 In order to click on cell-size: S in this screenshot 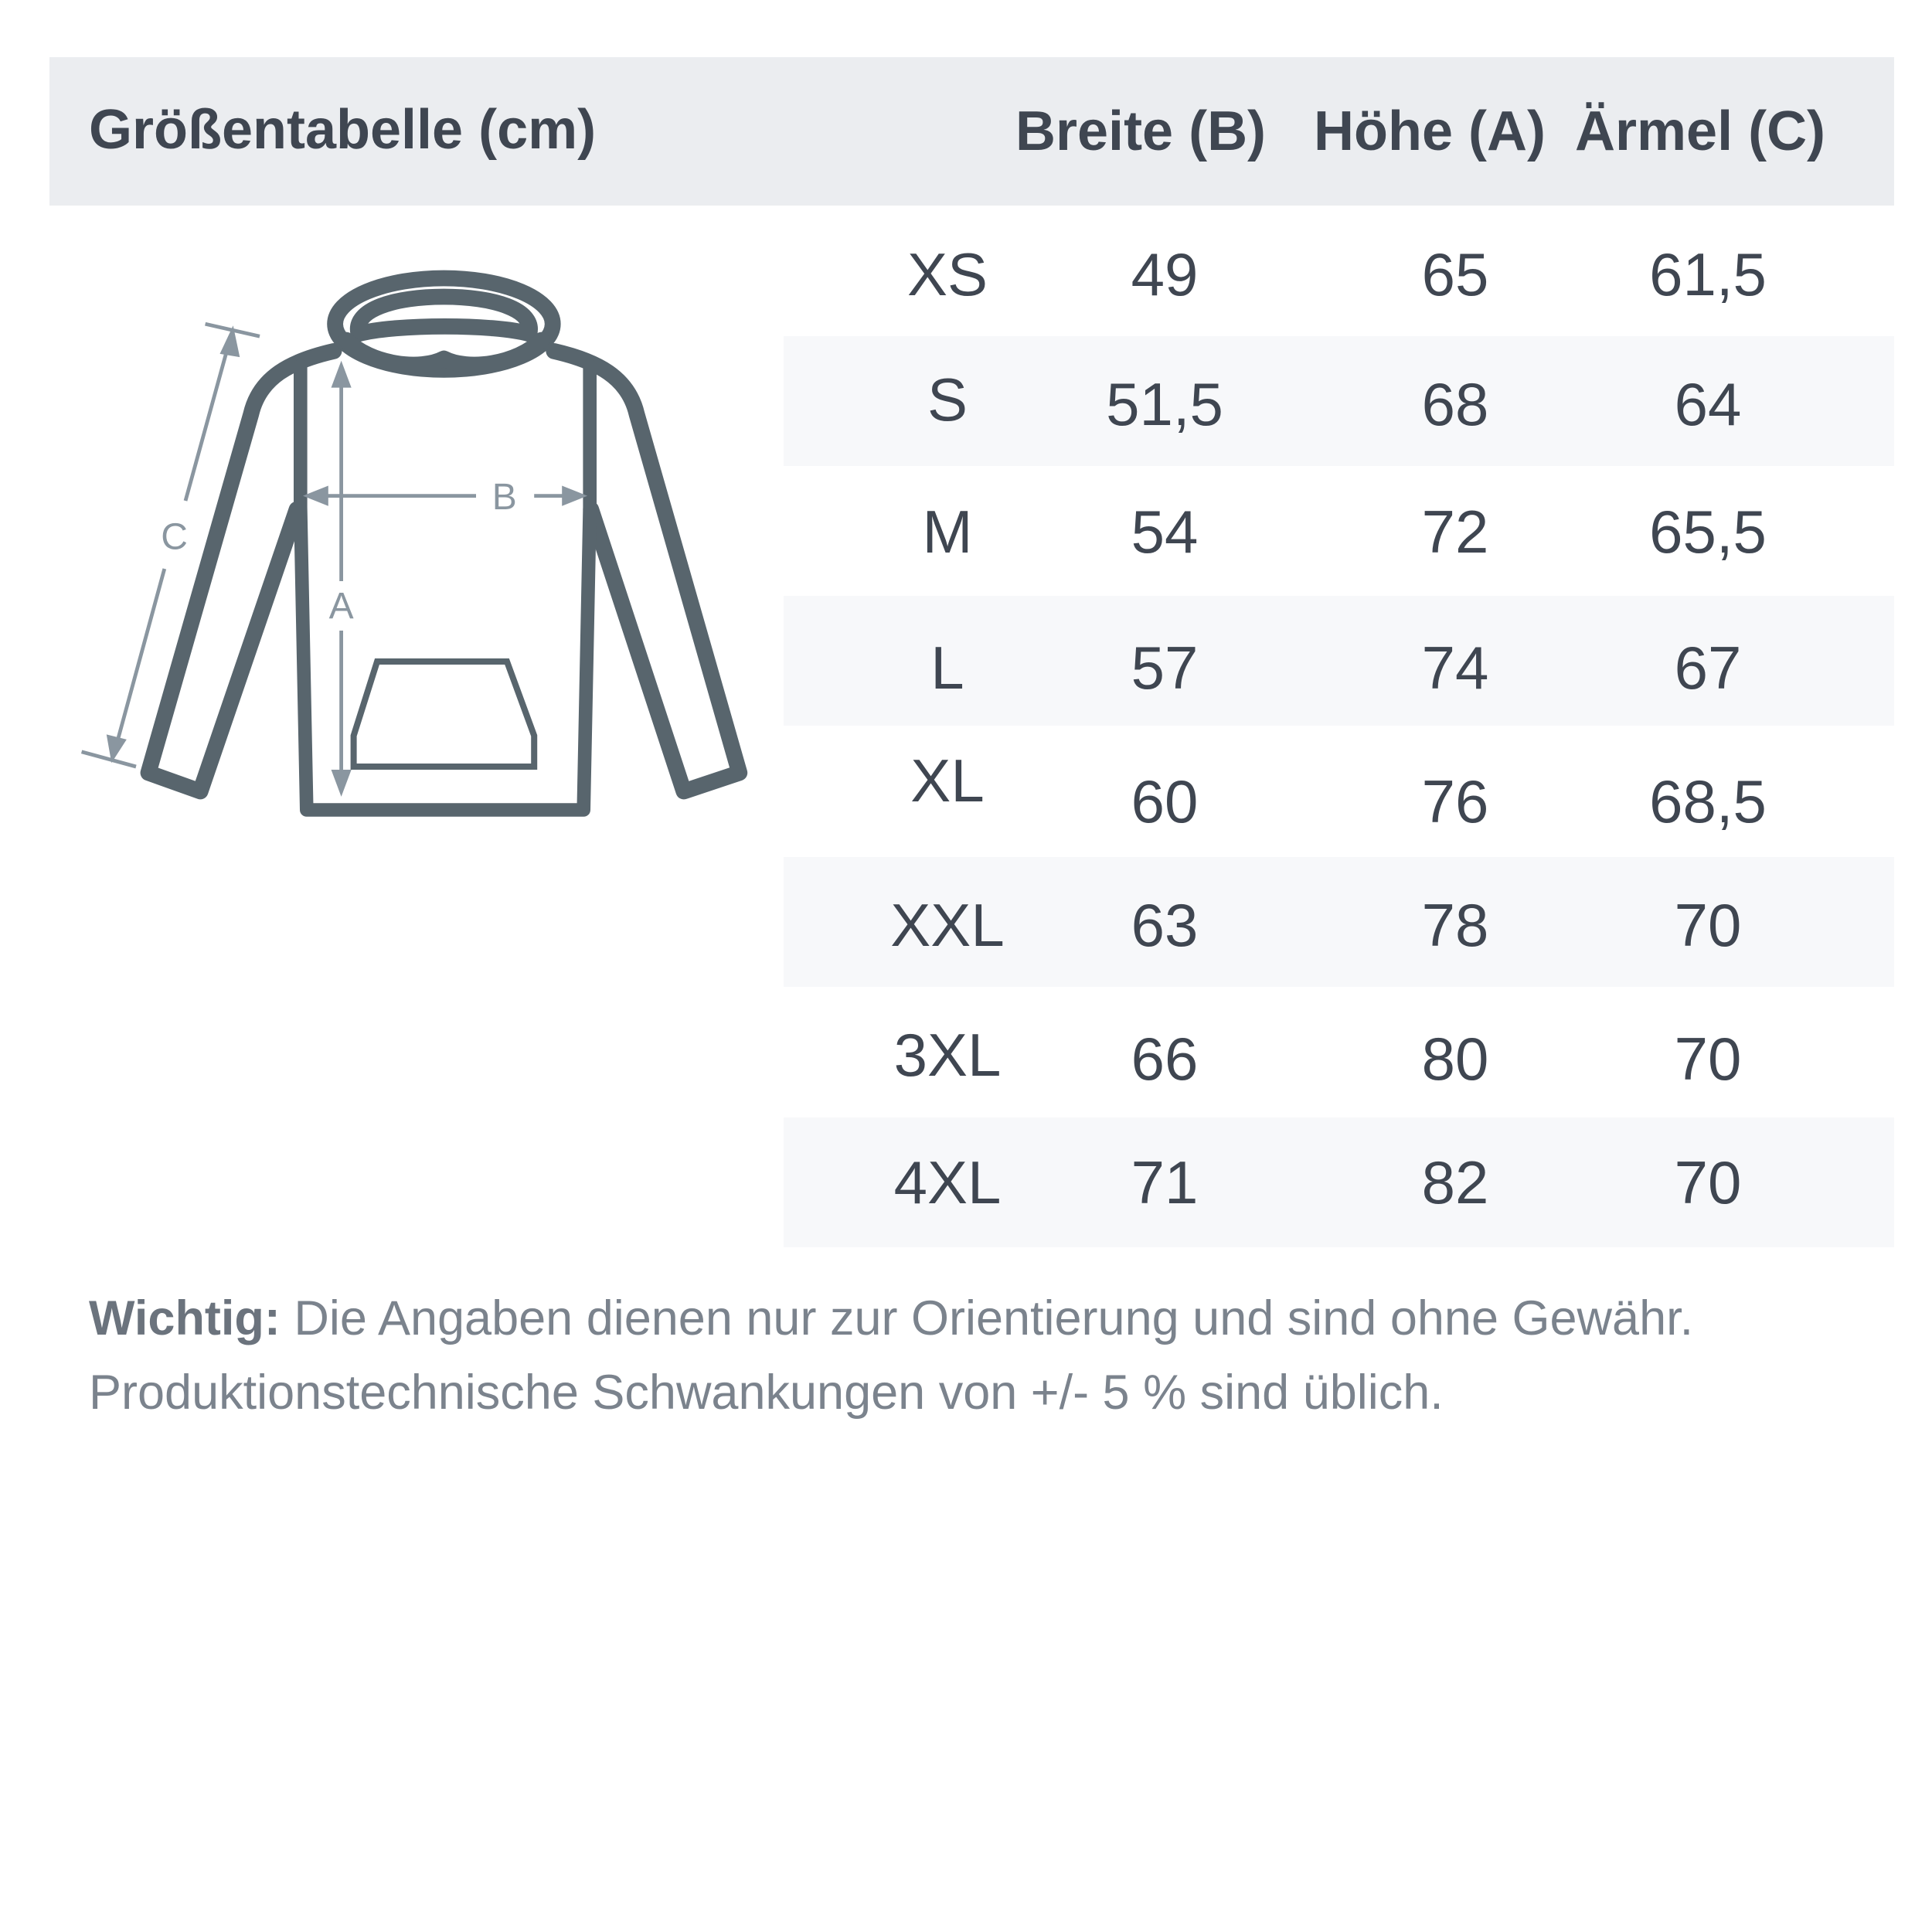, I will do `click(948, 400)`.